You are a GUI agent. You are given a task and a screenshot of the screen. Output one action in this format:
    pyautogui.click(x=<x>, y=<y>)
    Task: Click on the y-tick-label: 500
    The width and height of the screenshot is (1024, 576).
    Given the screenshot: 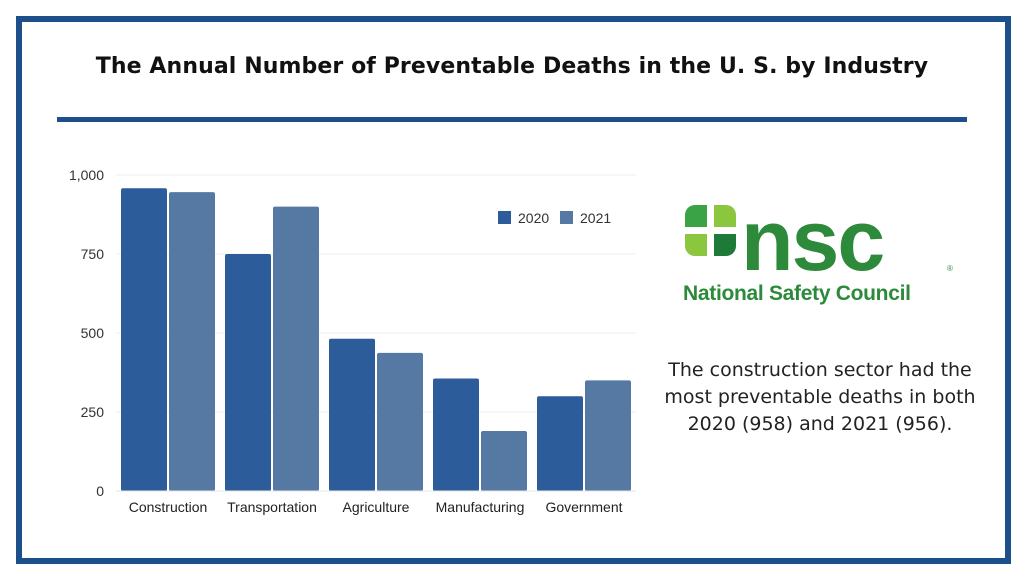 What is the action you would take?
    pyautogui.click(x=93, y=333)
    